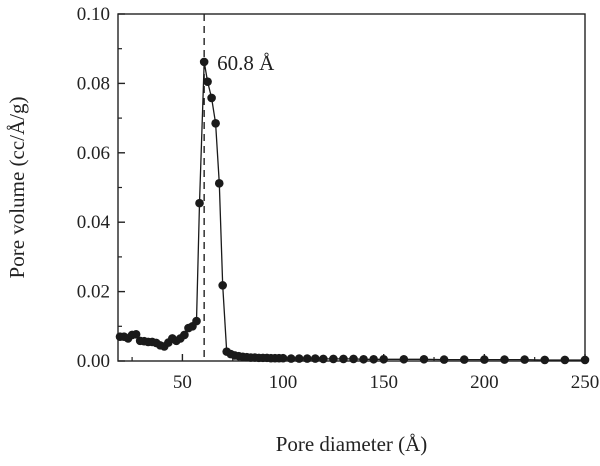 This screenshot has width=600, height=466. I want to click on y-tick-label: 0.04, so click(94, 222).